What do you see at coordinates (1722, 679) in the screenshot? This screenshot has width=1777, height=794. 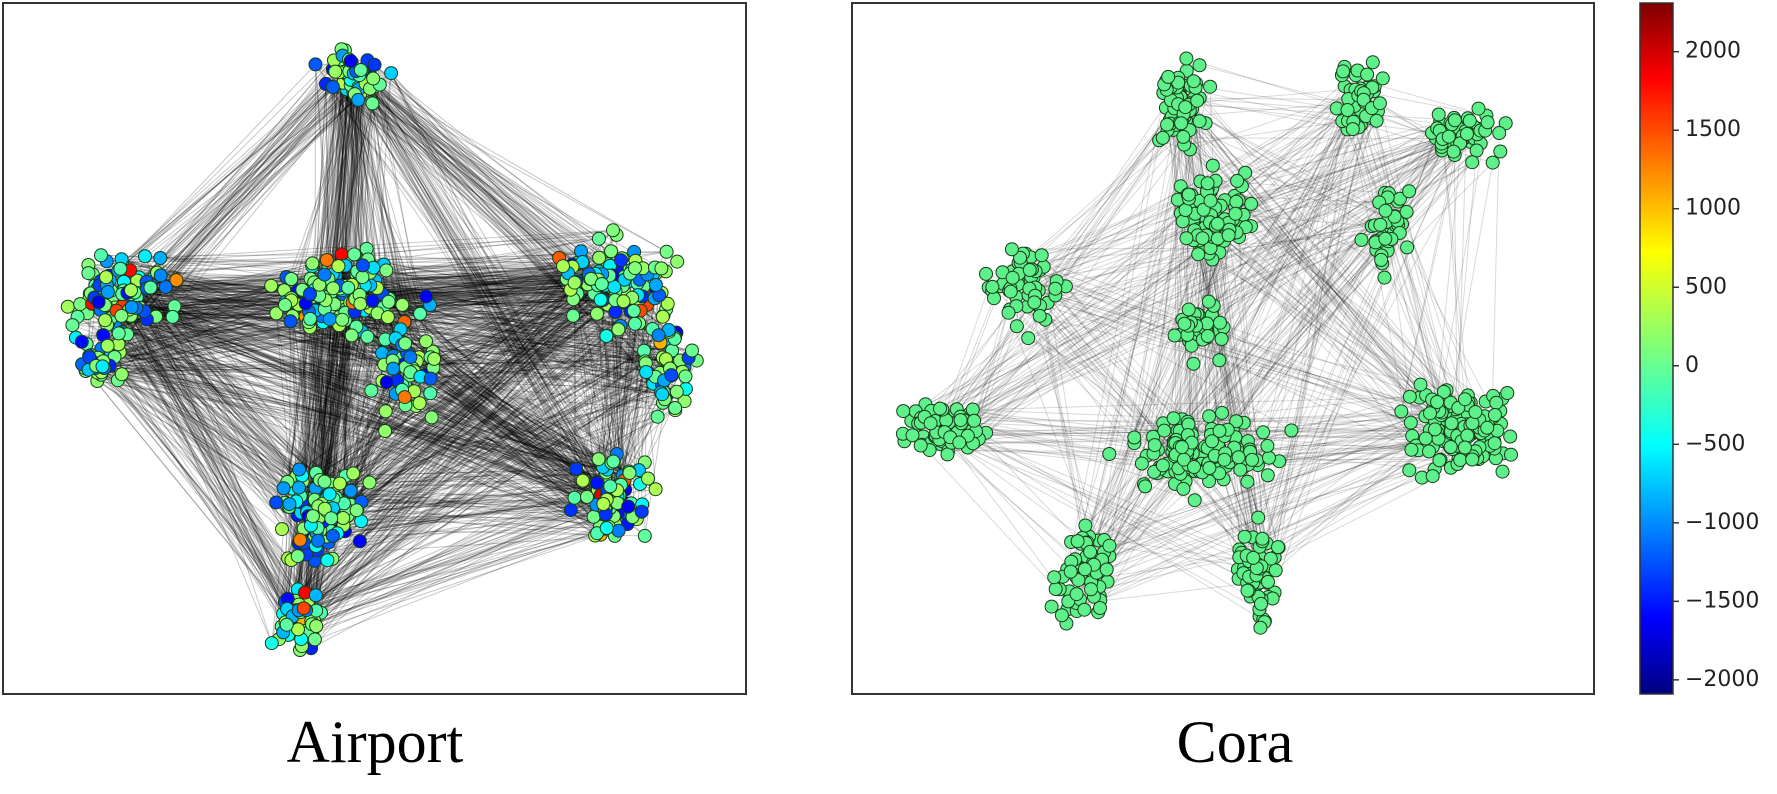 I see `colorbar-tick-label: −2000` at bounding box center [1722, 679].